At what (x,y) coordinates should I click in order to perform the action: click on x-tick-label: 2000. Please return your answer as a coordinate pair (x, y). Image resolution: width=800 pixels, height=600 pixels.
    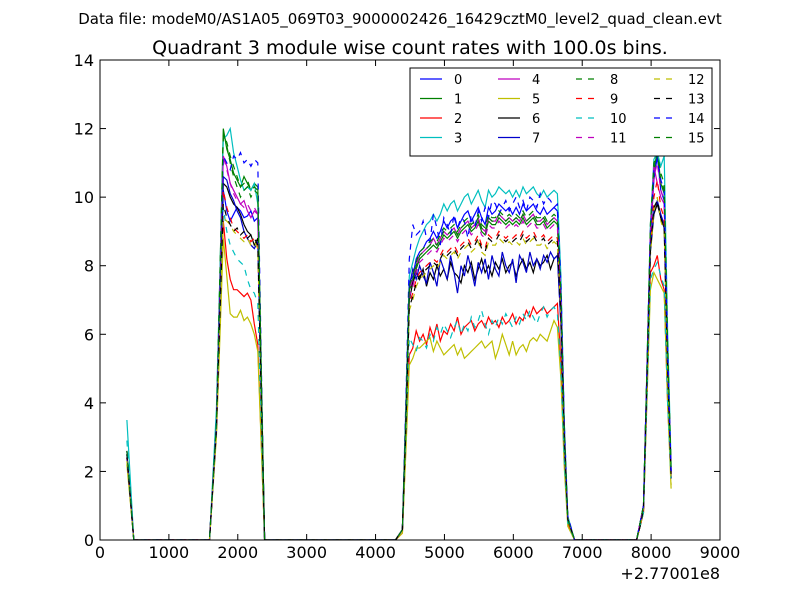
    Looking at the image, I should click on (237, 552).